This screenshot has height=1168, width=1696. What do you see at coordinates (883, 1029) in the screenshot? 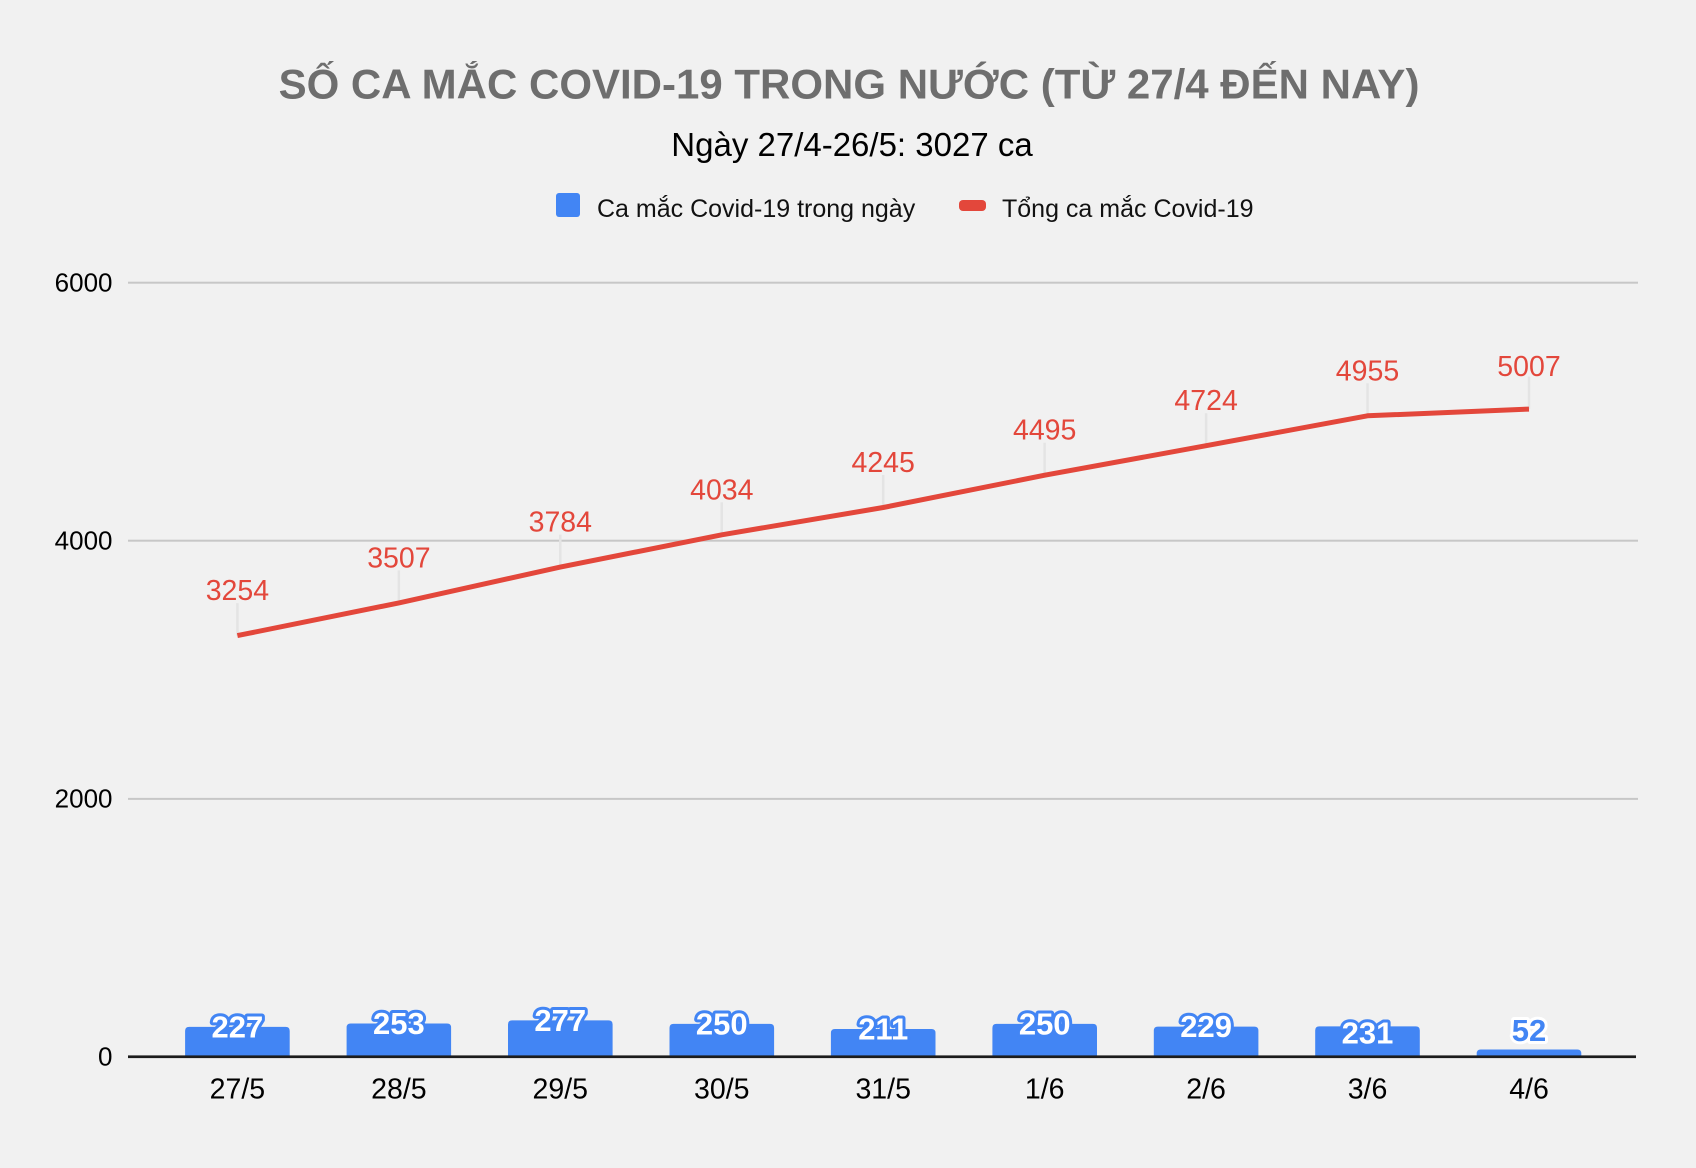
I see `svg-text: 211` at bounding box center [883, 1029].